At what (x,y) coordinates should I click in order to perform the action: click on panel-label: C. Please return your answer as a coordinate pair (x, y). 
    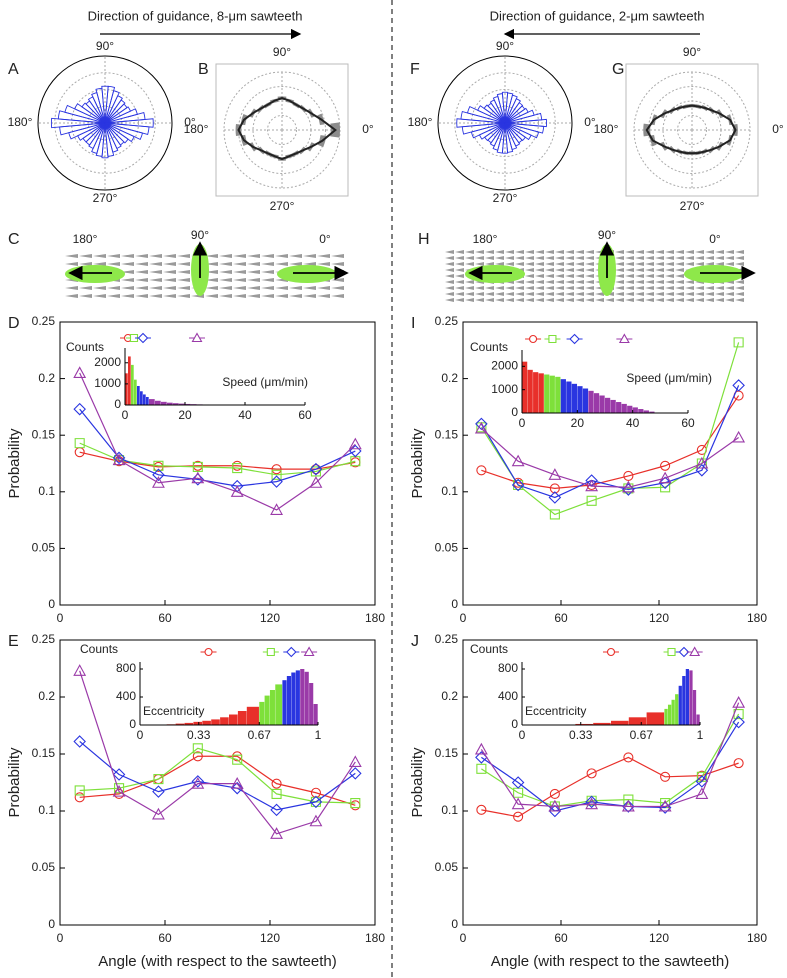
    Looking at the image, I should click on (14, 239).